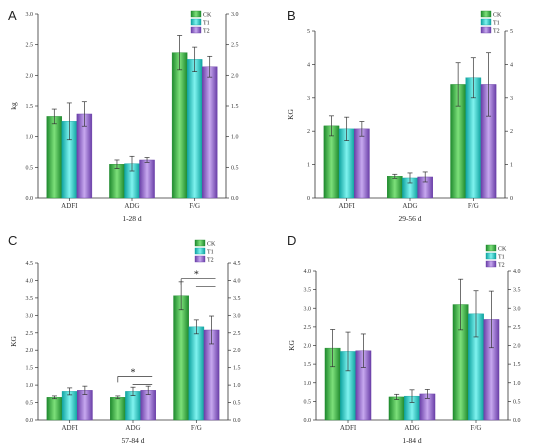  Describe the element at coordinates (12, 240) in the screenshot. I see `panel-letter: C` at that location.